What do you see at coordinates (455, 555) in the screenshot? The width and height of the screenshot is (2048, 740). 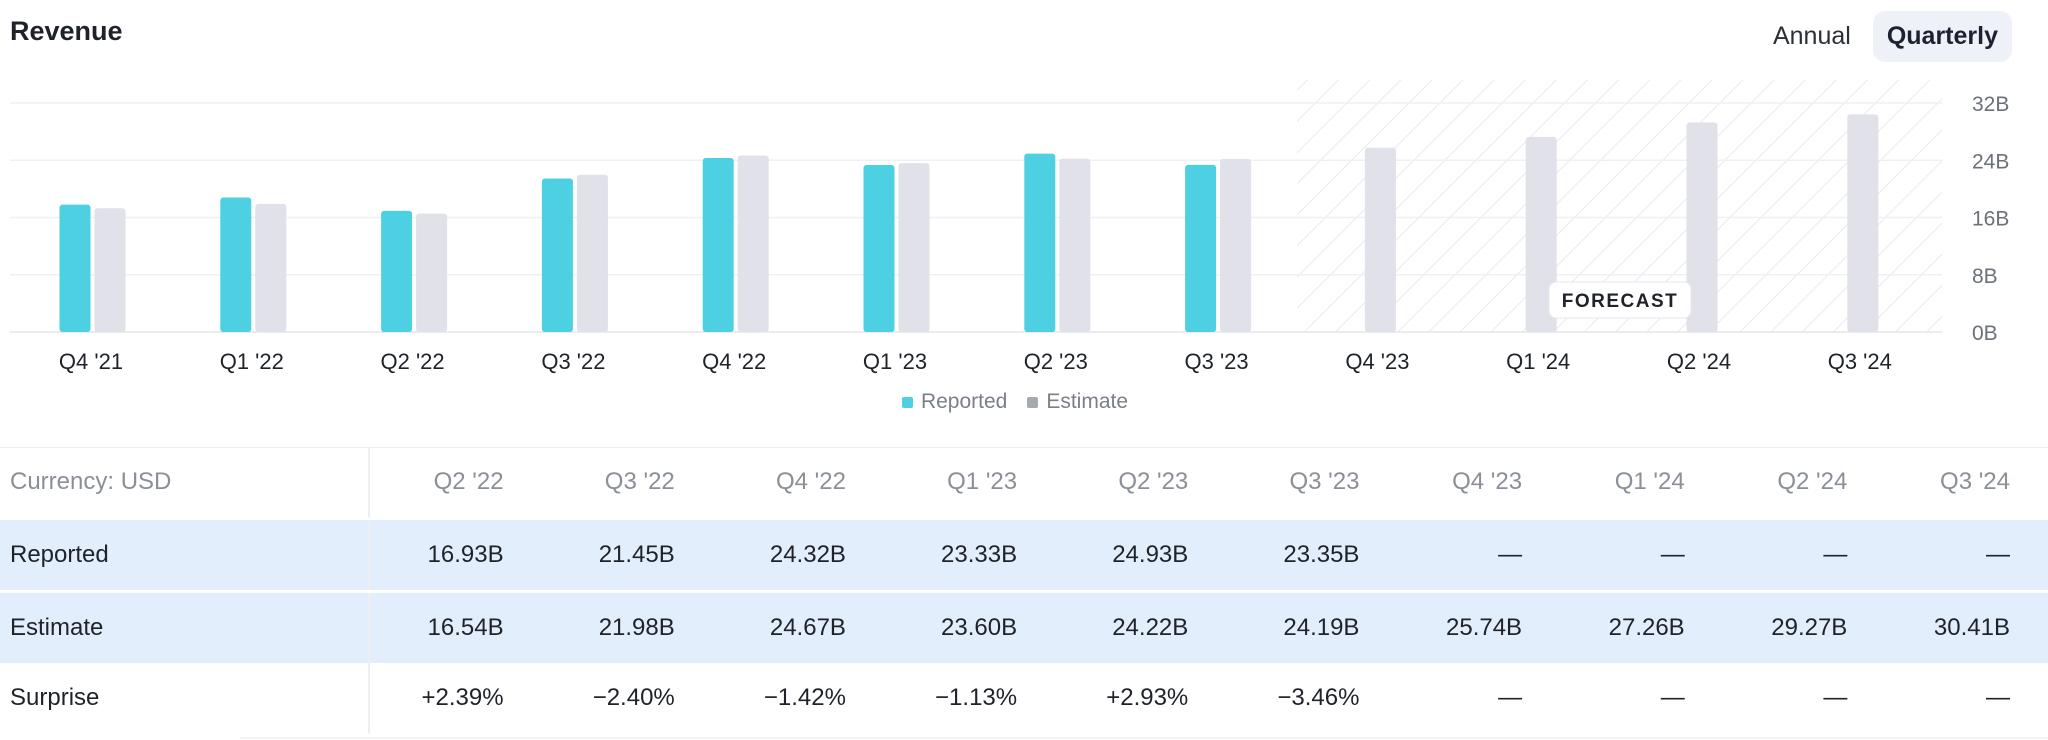 I see `table-cell: 16.93B` at bounding box center [455, 555].